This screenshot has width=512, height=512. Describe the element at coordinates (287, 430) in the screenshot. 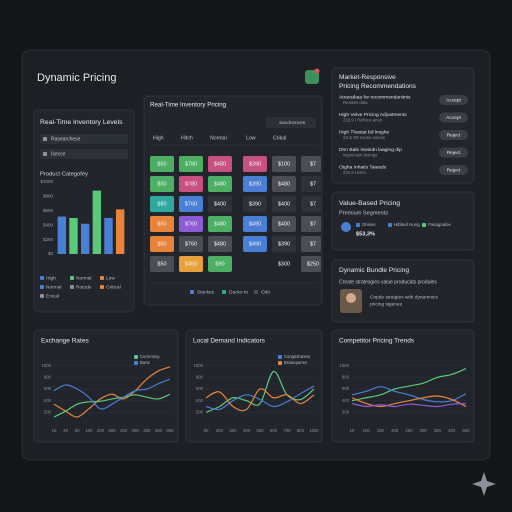

I see `x-tick-label: 700` at that location.